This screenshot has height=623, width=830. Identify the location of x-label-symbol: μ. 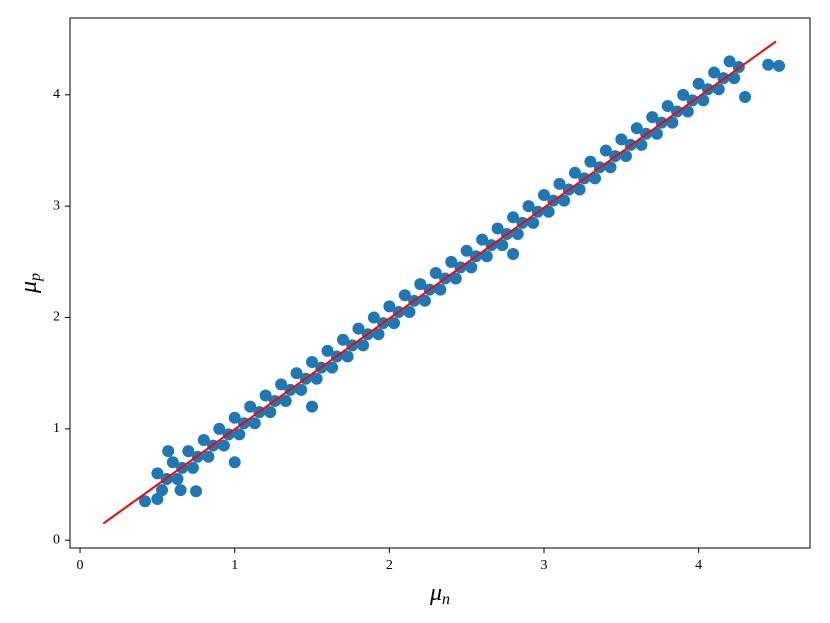
(435, 593).